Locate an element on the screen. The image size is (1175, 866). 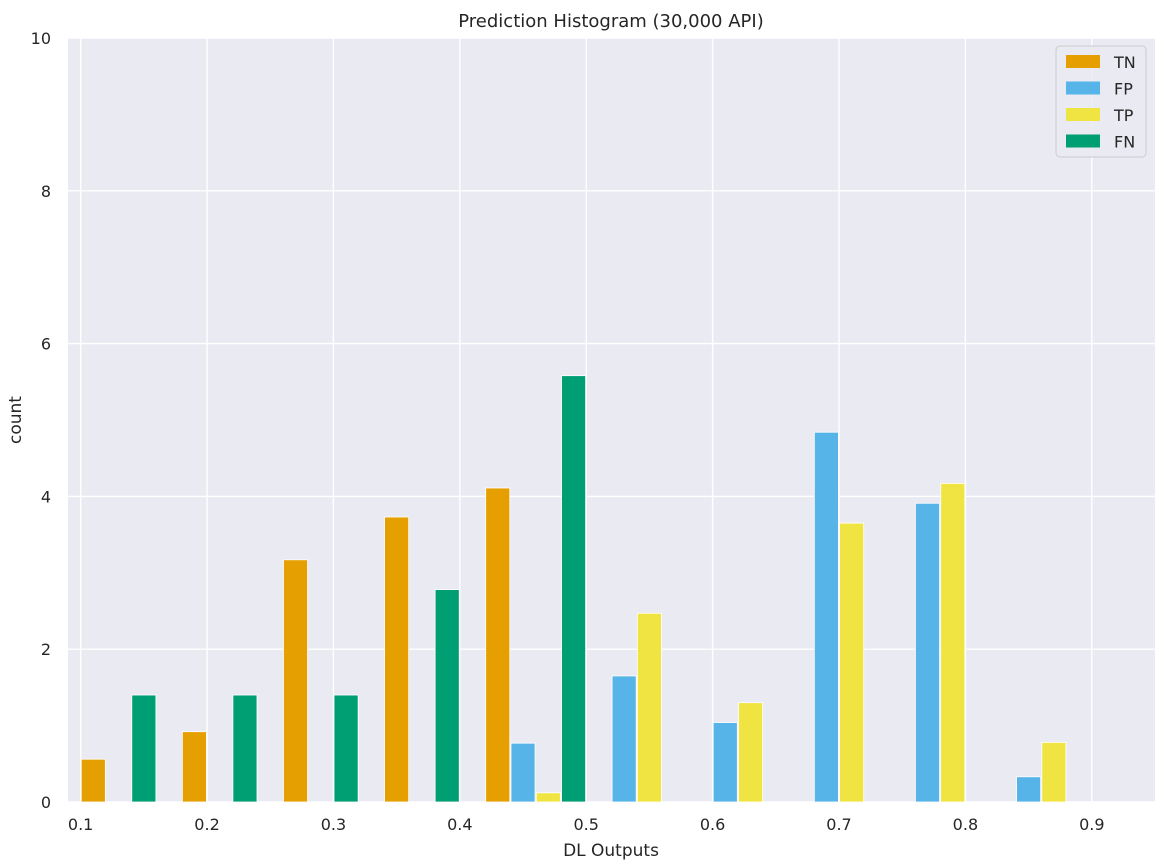
y-tick-label: 6 is located at coordinates (46, 344).